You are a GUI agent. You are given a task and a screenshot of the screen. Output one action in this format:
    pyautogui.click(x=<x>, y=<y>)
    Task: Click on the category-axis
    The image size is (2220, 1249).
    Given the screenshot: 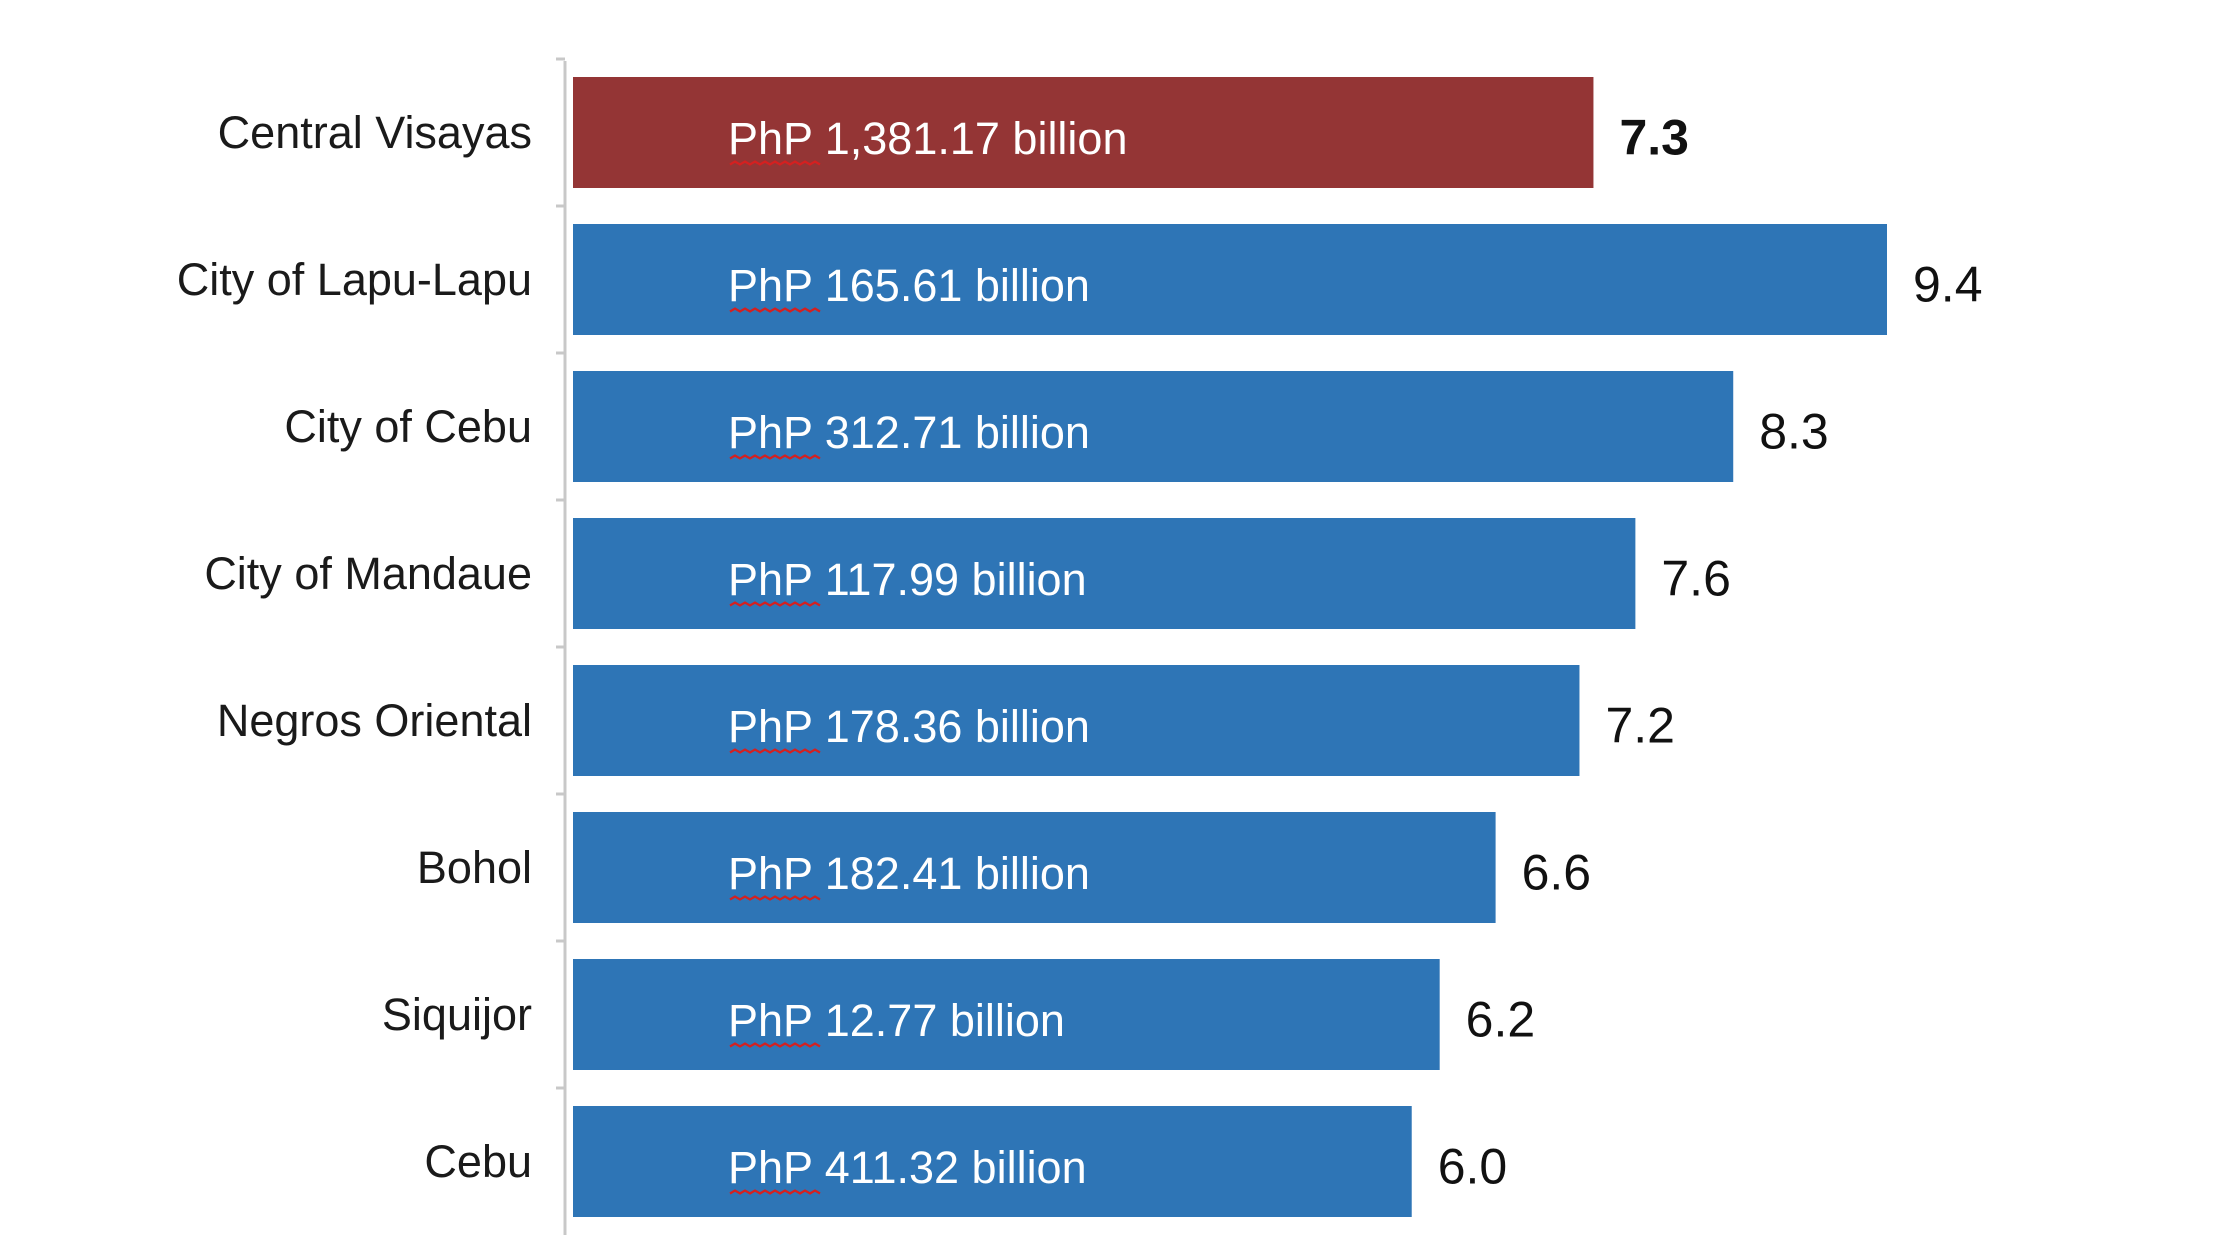 What is the action you would take?
    pyautogui.click(x=561, y=646)
    